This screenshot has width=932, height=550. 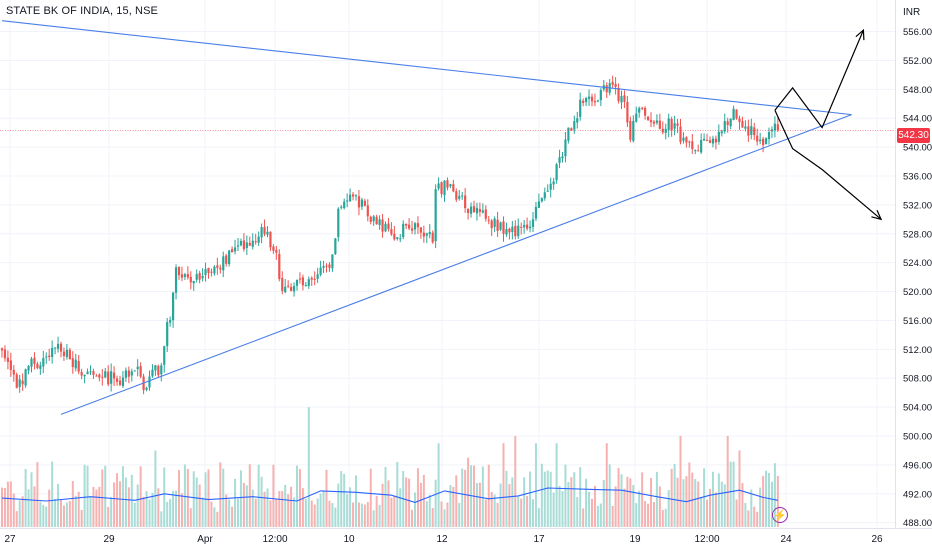 I want to click on y-tick-label: 556.00, so click(x=917, y=32).